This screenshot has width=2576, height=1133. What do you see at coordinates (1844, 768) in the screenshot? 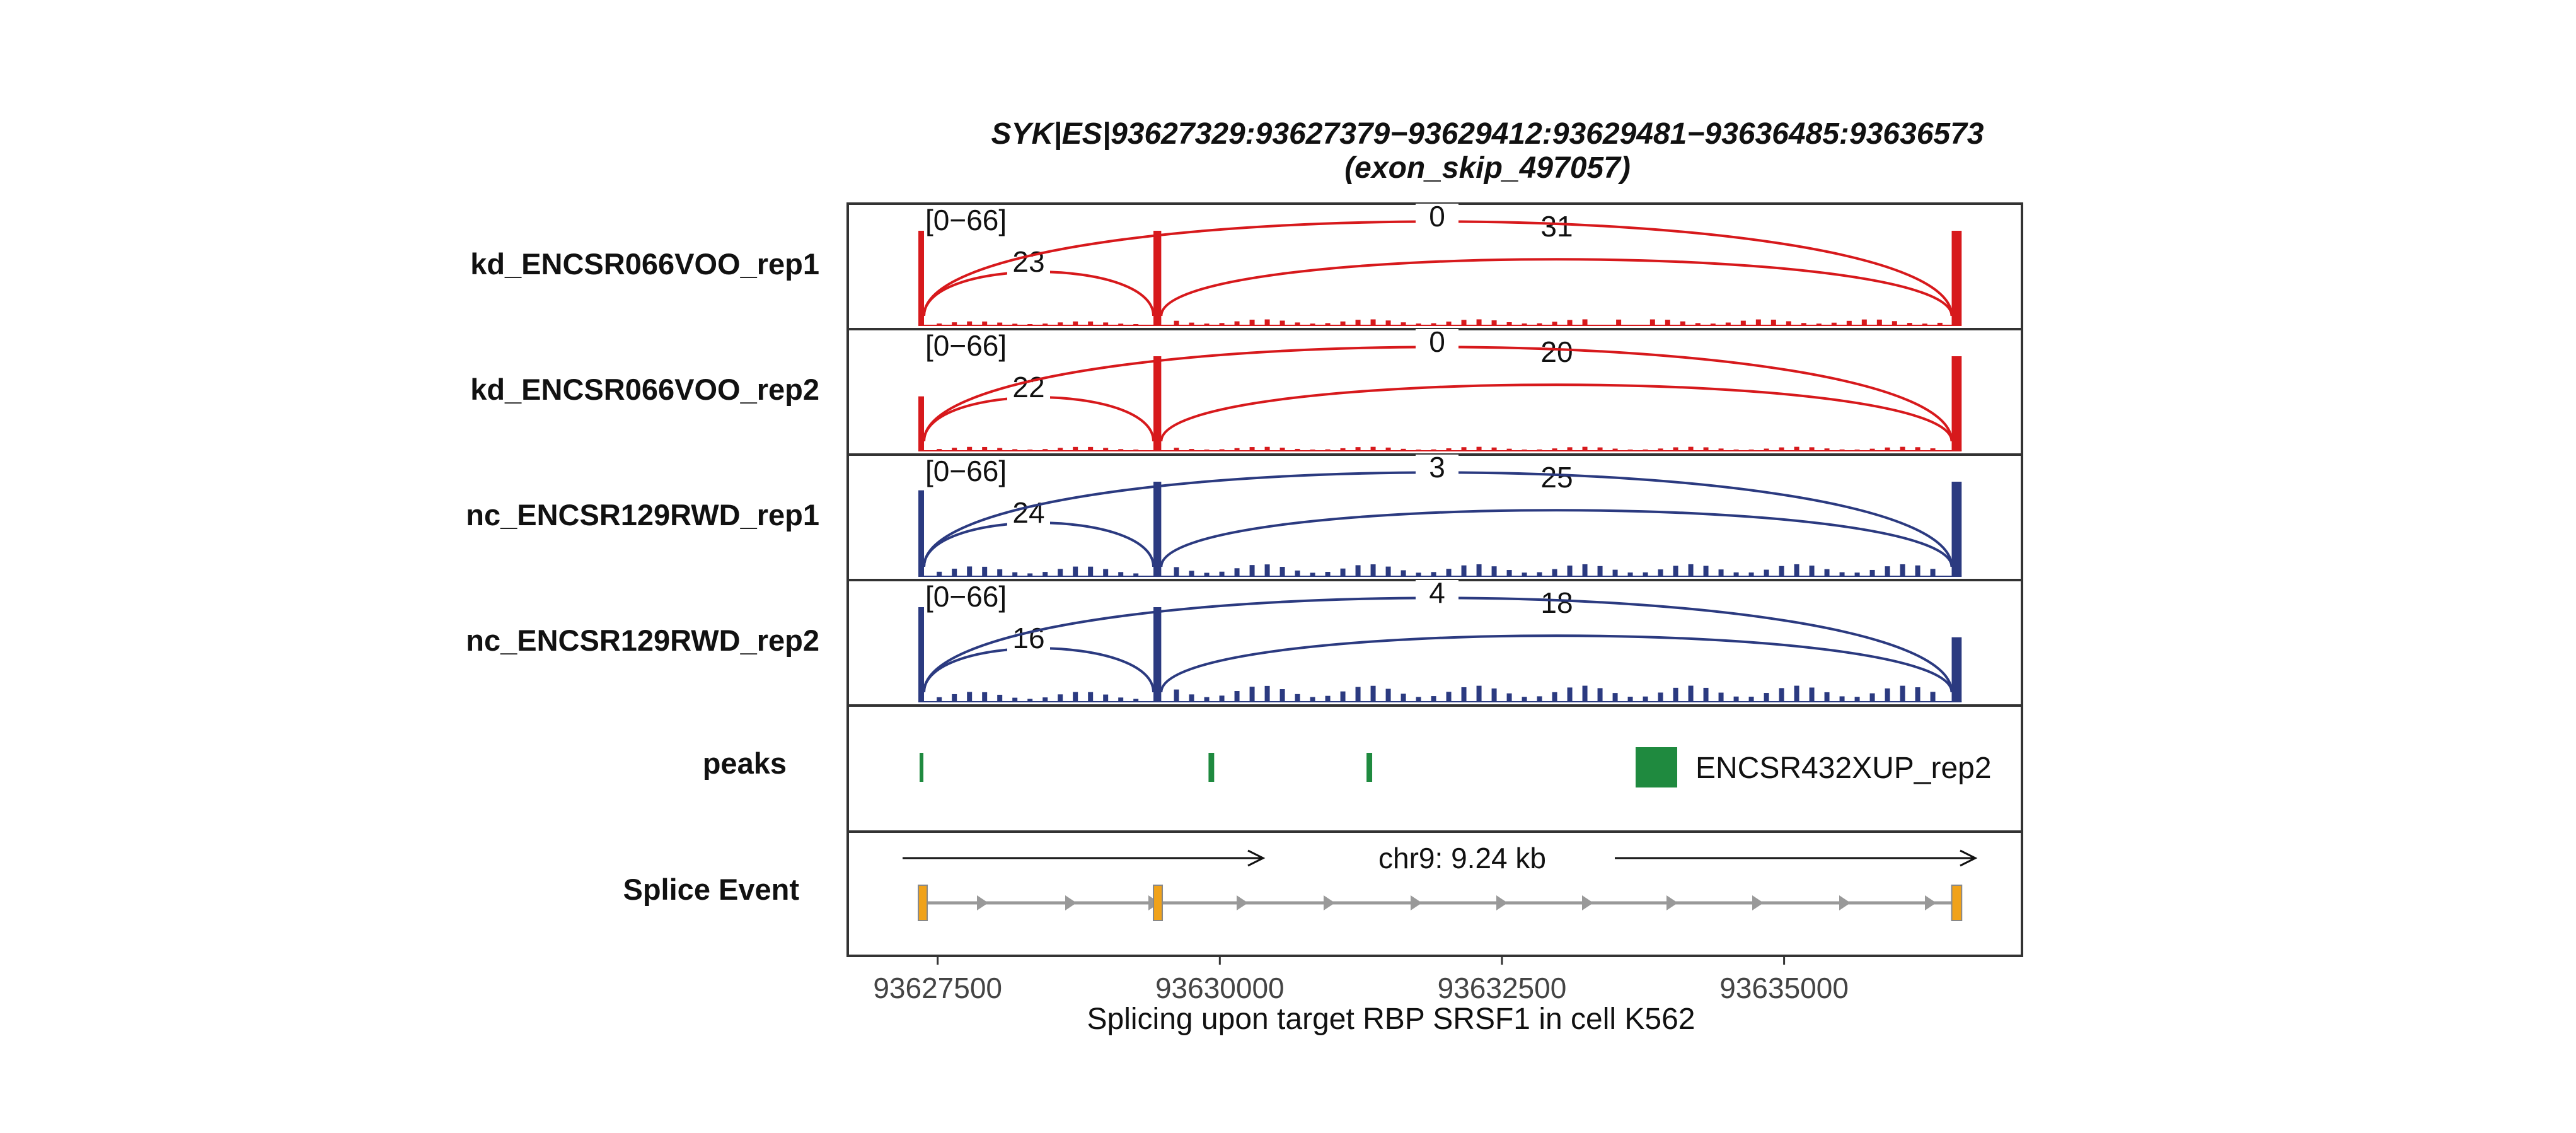
I see `legend-label: ENCSR432XUP_rep2` at bounding box center [1844, 768].